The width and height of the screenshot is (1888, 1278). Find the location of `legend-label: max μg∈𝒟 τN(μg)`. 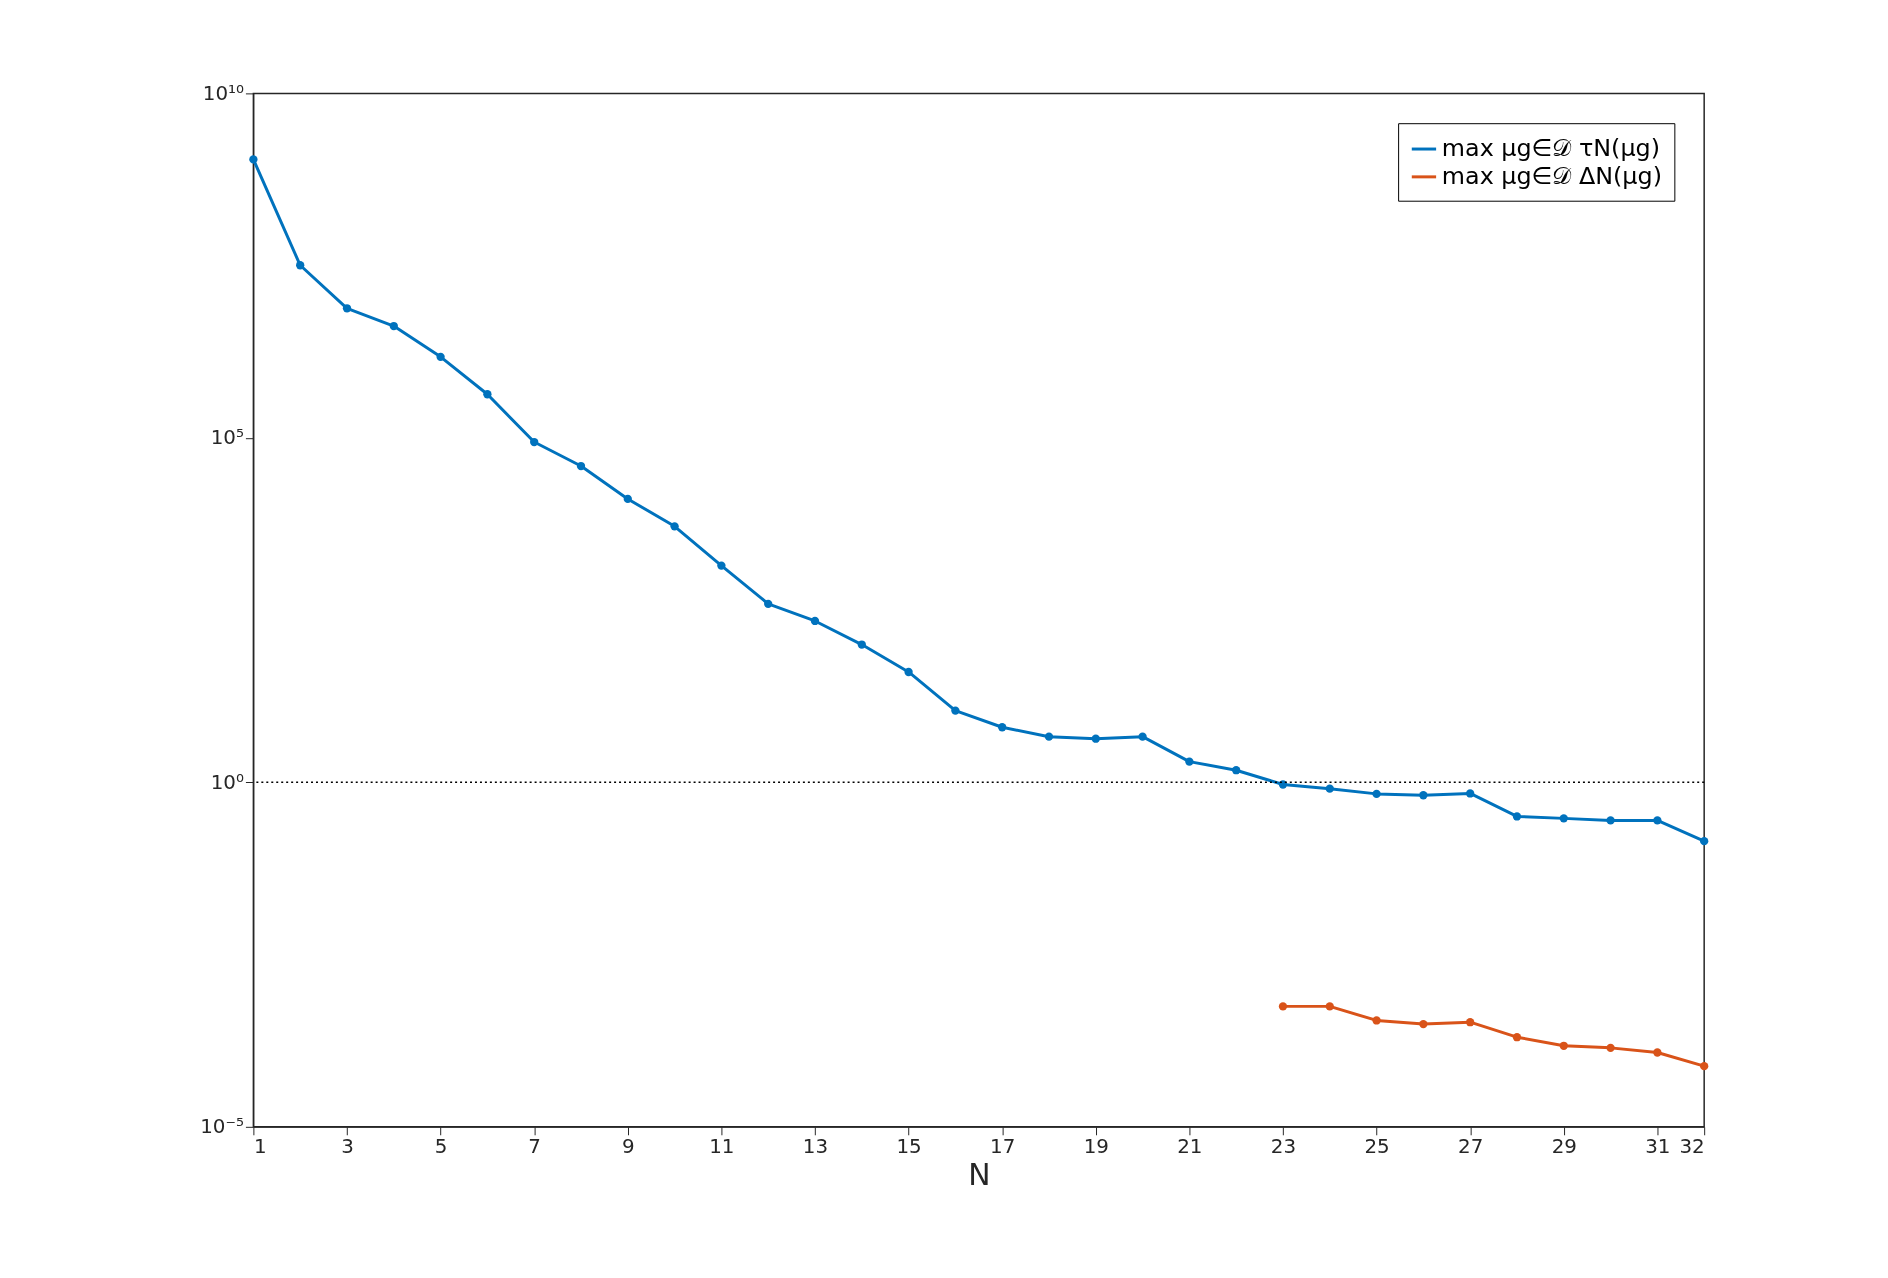

legend-label: max μg∈𝒟 τN(μg) is located at coordinates (1550, 147).